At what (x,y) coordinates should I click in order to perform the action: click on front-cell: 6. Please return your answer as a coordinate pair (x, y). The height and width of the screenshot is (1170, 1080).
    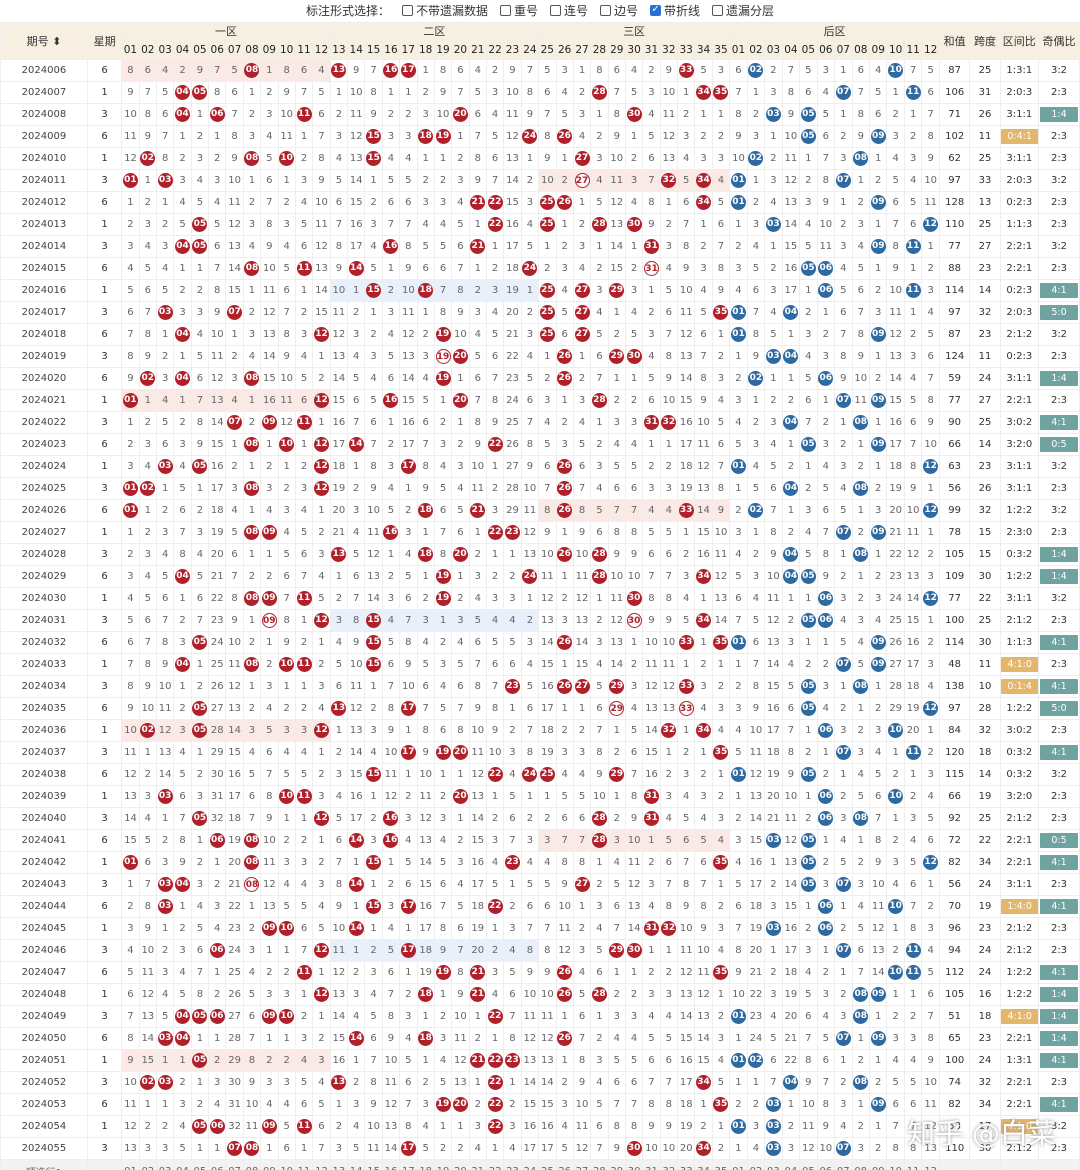
    Looking at the image, I should click on (651, 158).